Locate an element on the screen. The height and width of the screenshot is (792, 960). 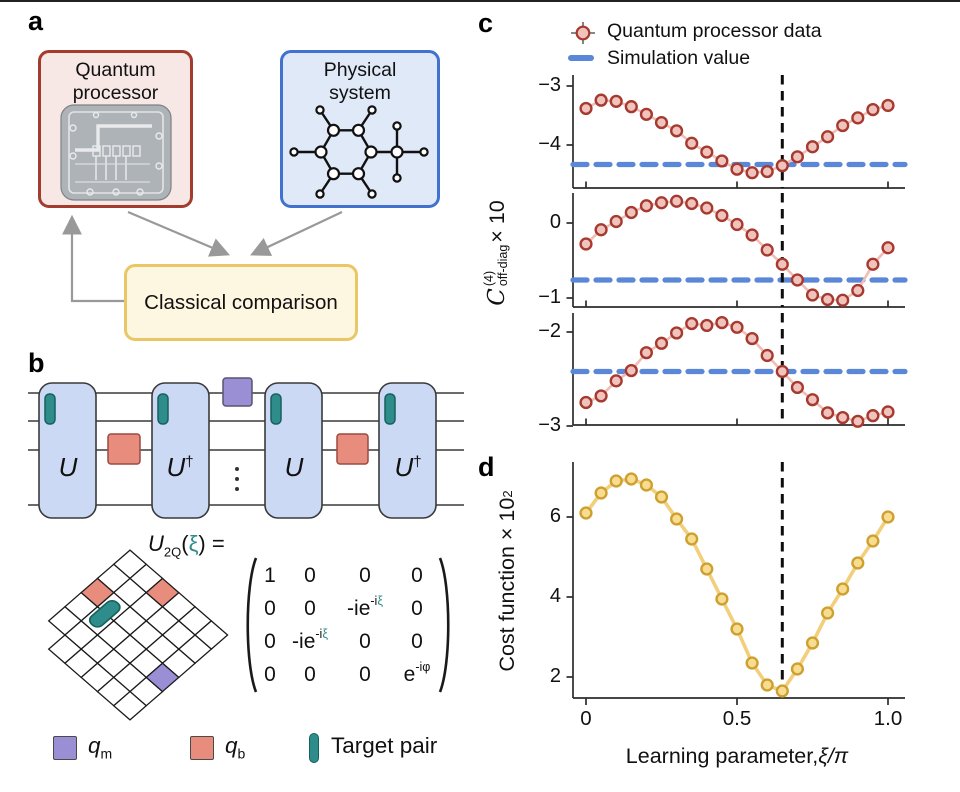
classical-comparison-box: Classical comparison is located at coordinates (241, 302).